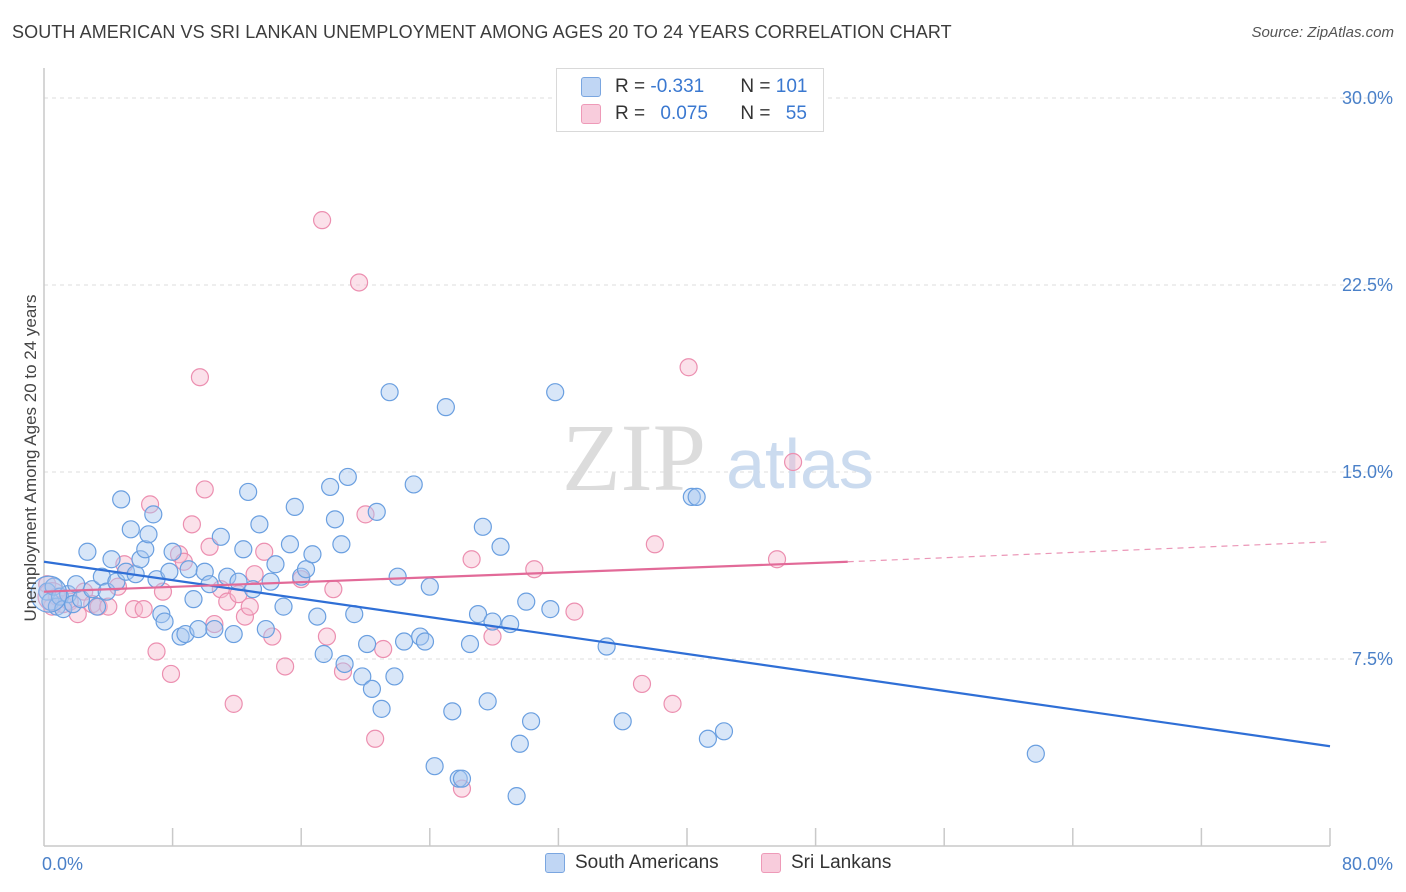 Image resolution: width=1406 pixels, height=892 pixels. I want to click on legend-r-value: 0.075, so click(684, 113).